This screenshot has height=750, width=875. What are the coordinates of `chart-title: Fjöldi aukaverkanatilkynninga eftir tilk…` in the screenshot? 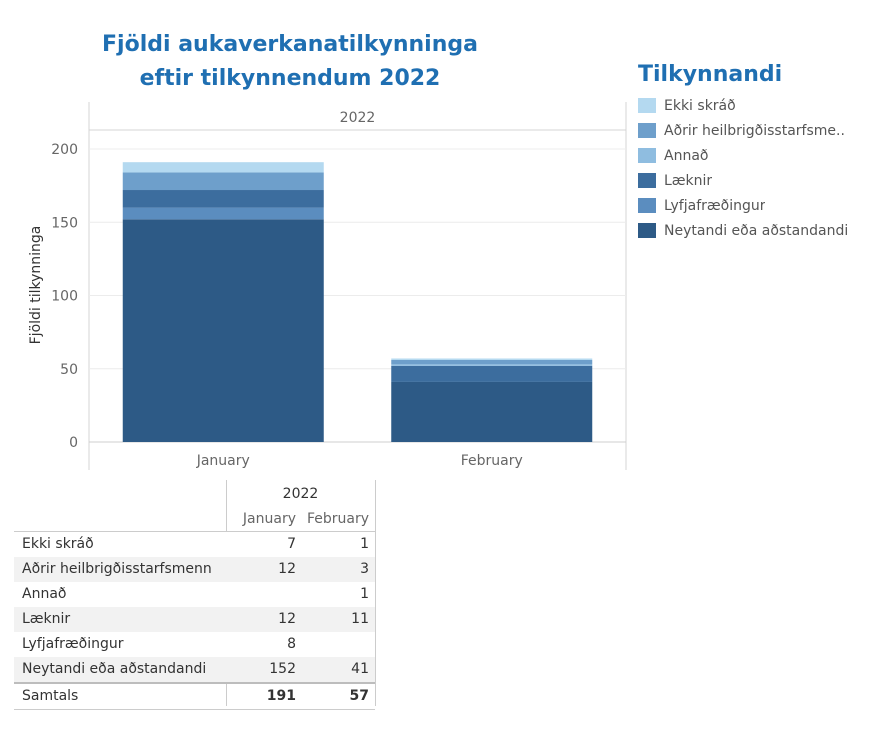 It's located at (290, 61).